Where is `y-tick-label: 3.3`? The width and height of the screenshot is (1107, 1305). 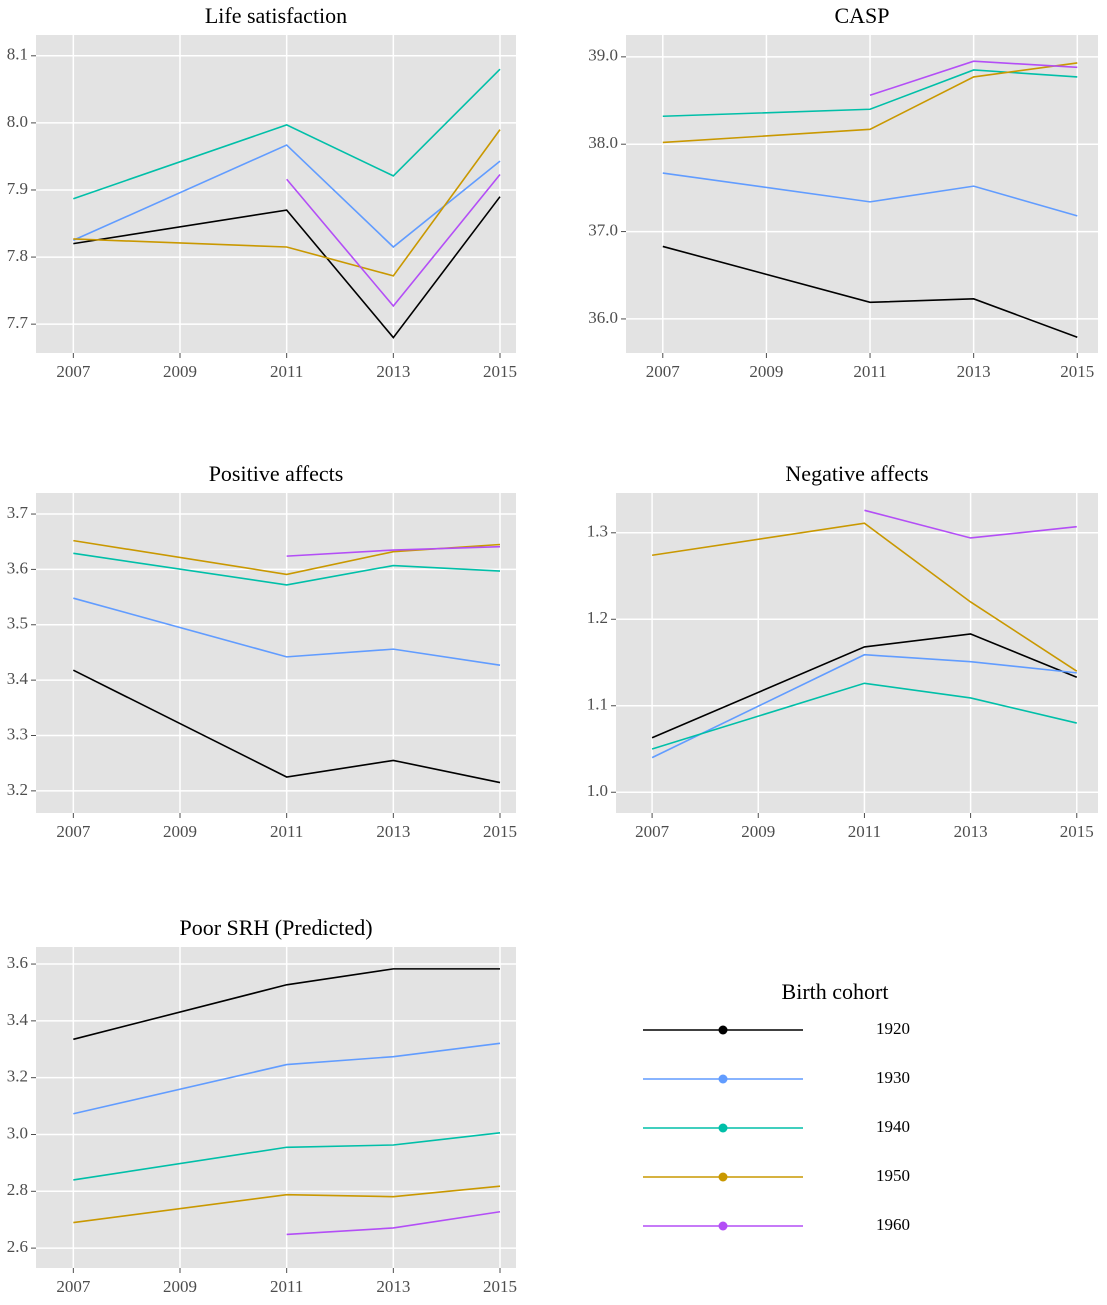
y-tick-label: 3.3 is located at coordinates (17, 733).